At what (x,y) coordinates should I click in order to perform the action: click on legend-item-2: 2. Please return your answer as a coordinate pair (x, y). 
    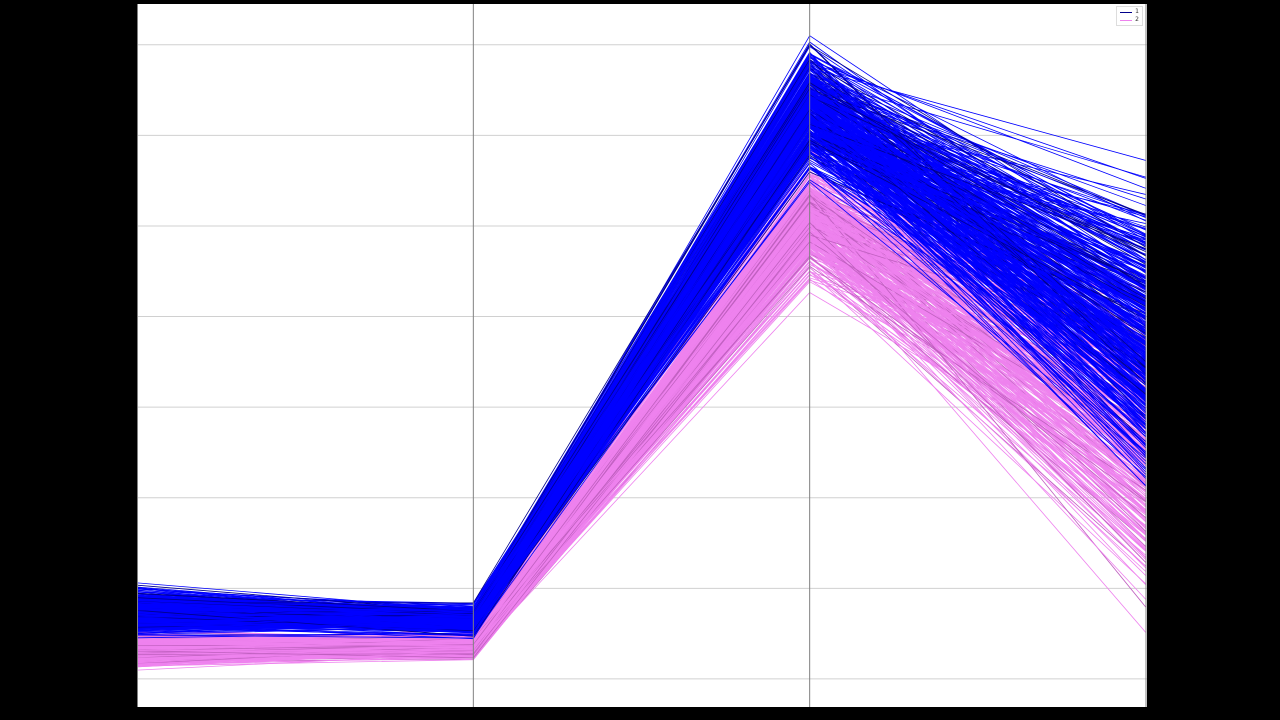
    Looking at the image, I should click on (1129, 20).